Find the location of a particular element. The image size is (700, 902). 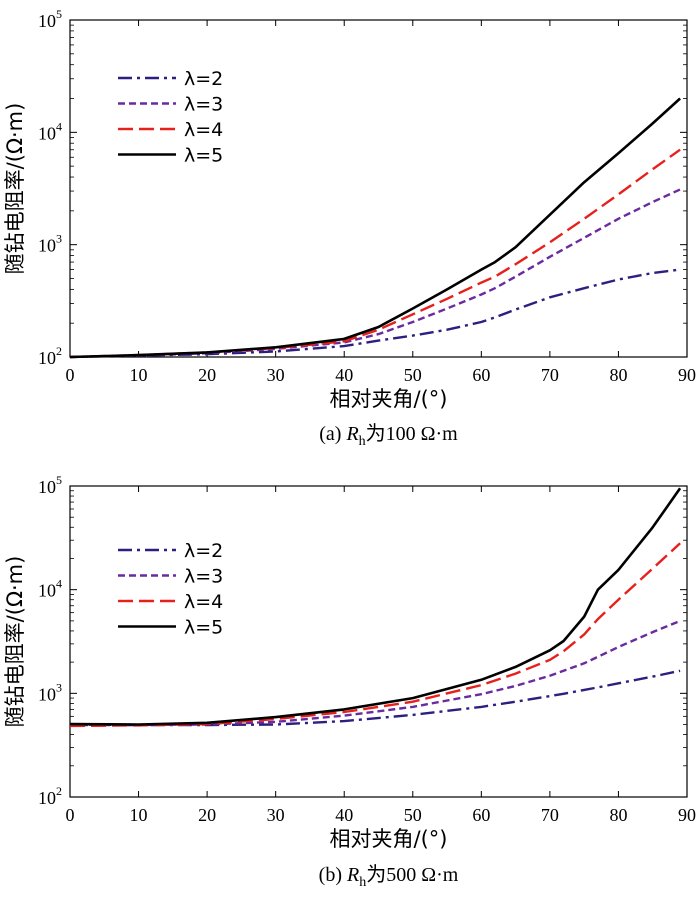

series-line-lambda3 is located at coordinates (375, 673).